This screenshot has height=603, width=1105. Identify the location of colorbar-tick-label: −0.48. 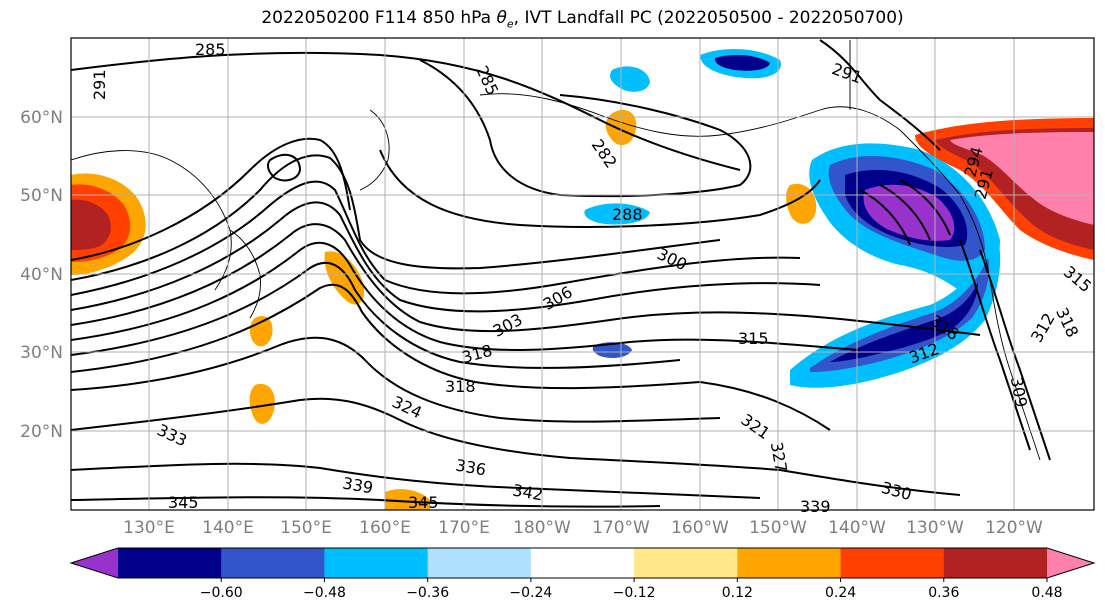
(324, 593).